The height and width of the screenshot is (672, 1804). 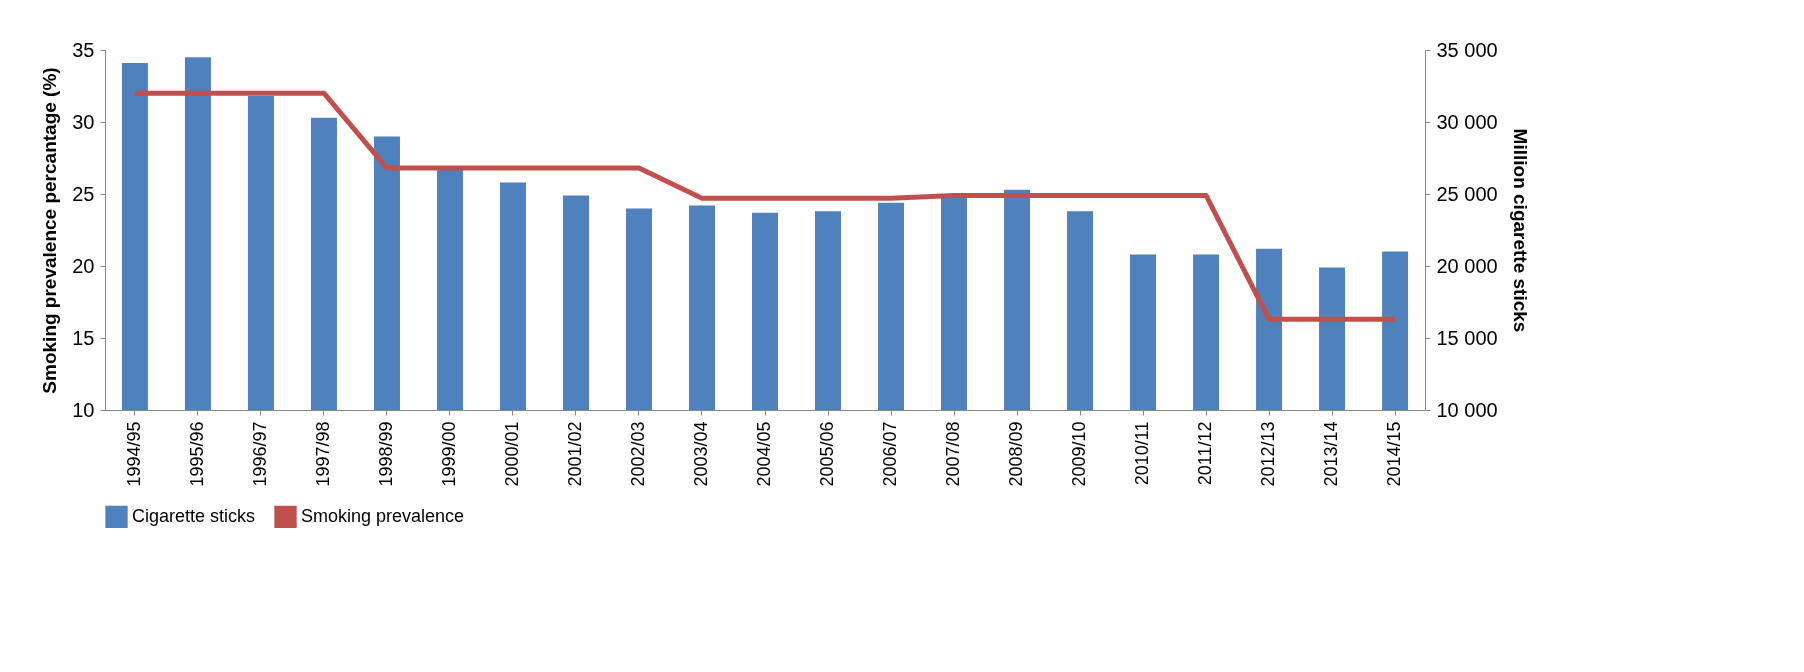 What do you see at coordinates (1079, 454) in the screenshot?
I see `x-tick-label: 2009/10` at bounding box center [1079, 454].